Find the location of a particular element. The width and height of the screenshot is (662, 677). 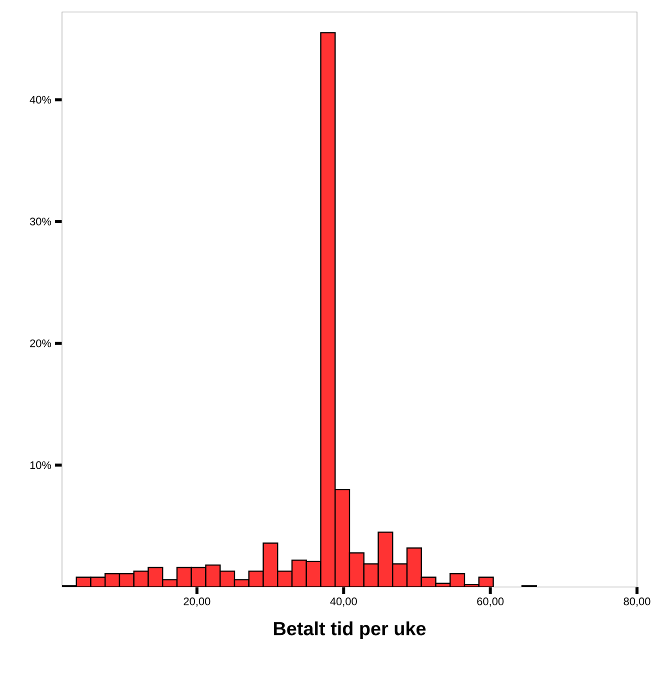

x-tick-label: 40,00 is located at coordinates (343, 602).